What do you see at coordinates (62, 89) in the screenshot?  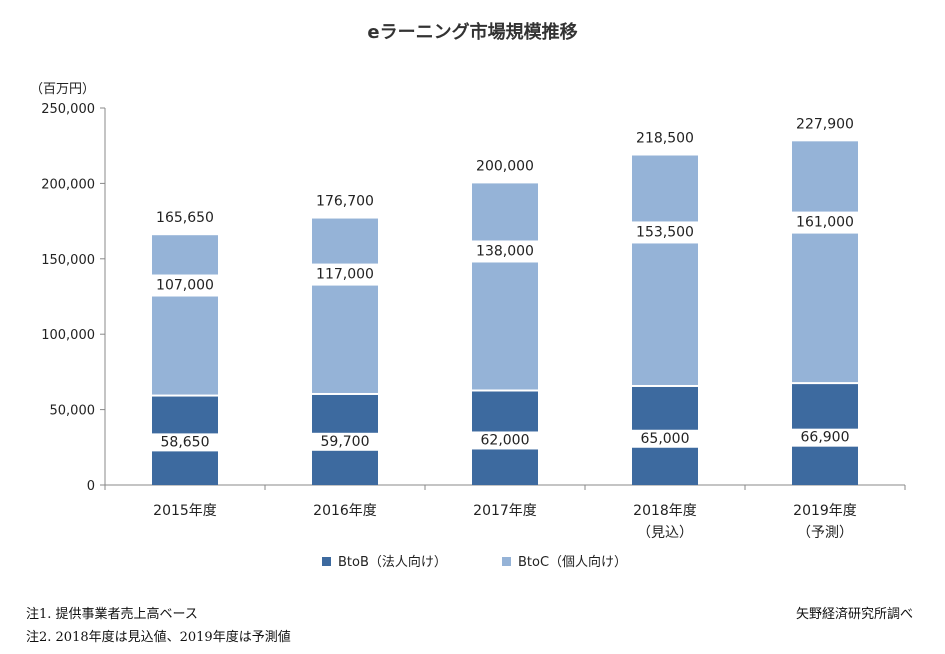 I see `y-unit-label: （百万円）` at bounding box center [62, 89].